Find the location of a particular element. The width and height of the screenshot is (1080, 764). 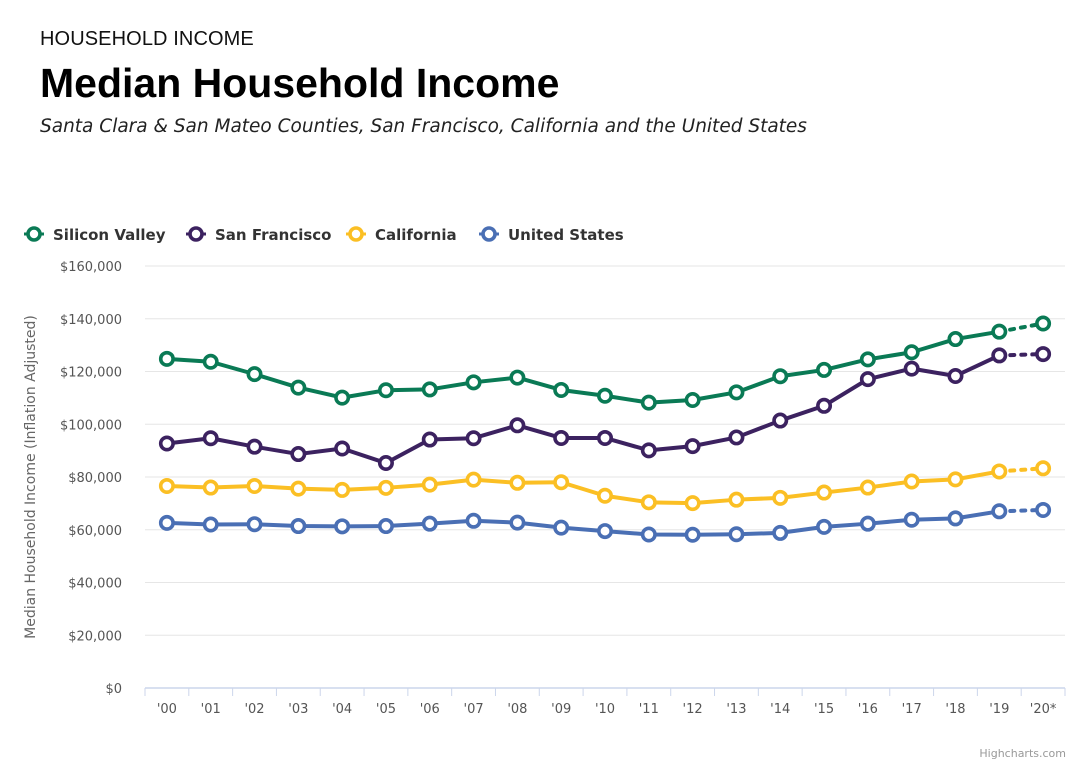

legend-label: United States is located at coordinates (566, 235).